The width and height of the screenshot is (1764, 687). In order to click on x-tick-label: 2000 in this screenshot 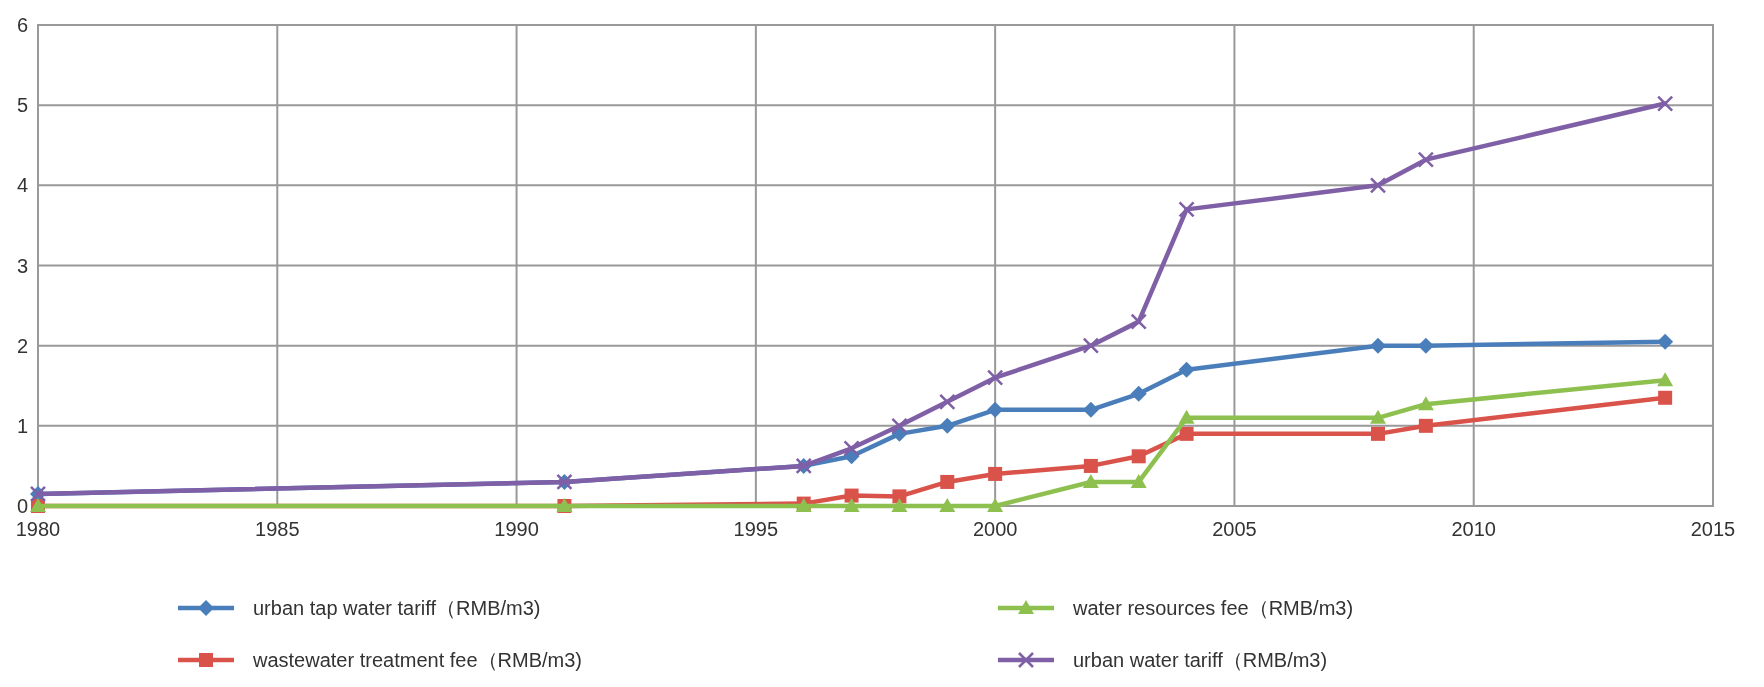, I will do `click(995, 529)`.